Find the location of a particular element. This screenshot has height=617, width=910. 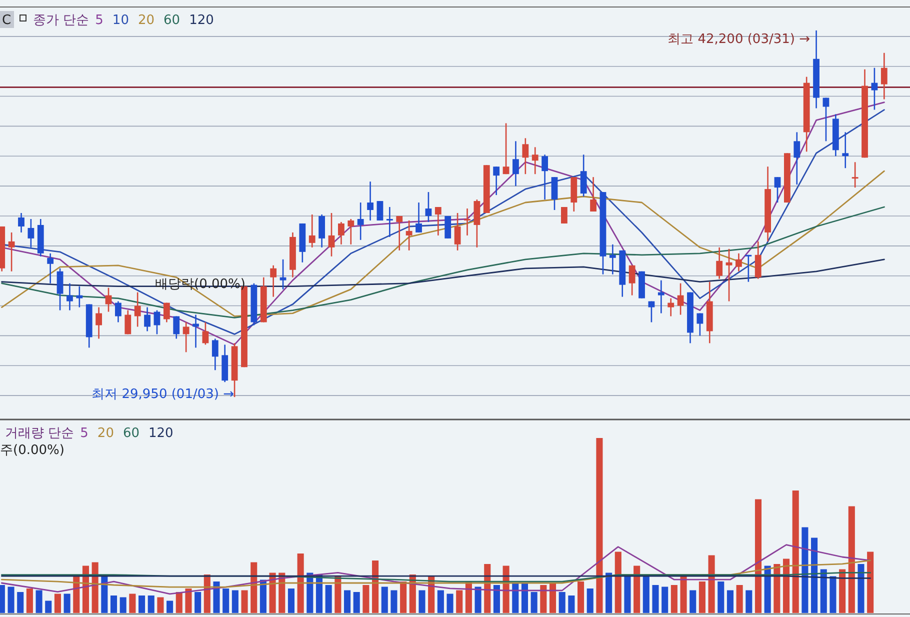

annotation: 최고 42,200 (03/31) → is located at coordinates (739, 39).